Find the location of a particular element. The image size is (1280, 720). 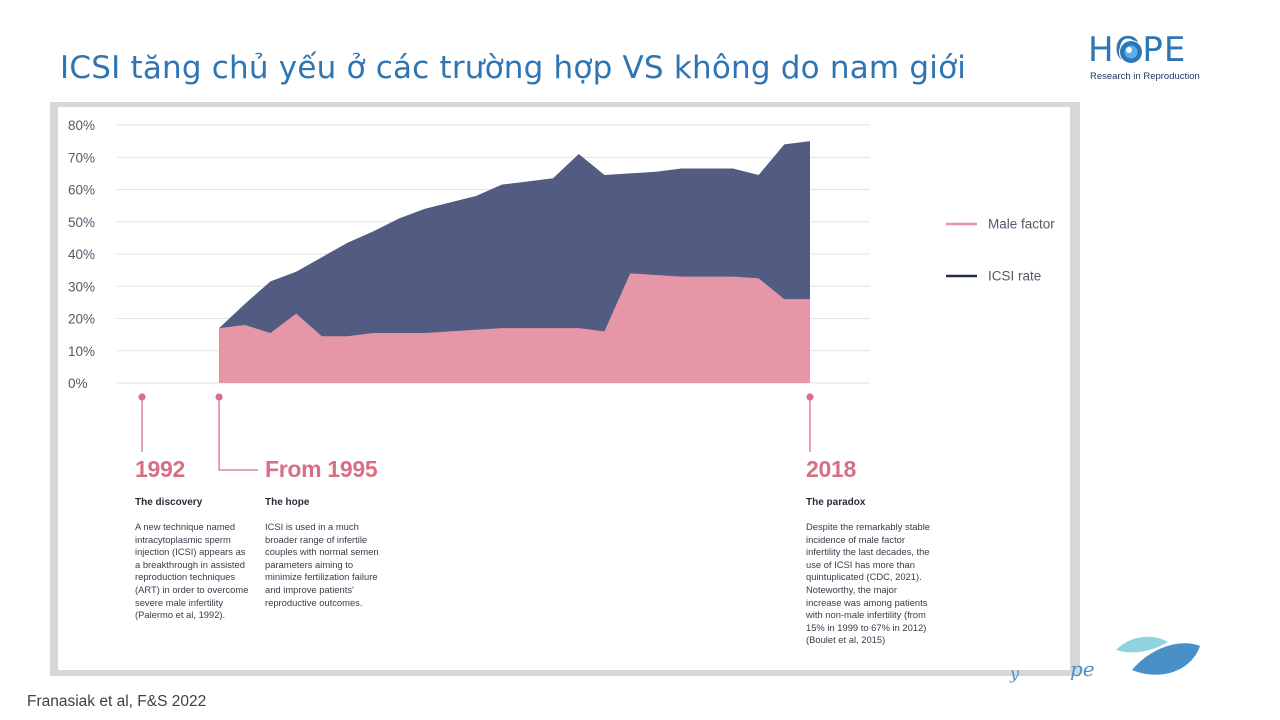

y-tick-label: 30% is located at coordinates (81, 286).